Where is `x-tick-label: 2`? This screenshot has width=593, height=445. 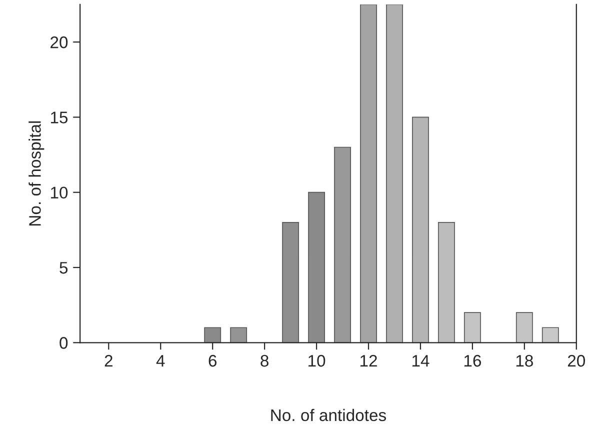 x-tick-label: 2 is located at coordinates (108, 360).